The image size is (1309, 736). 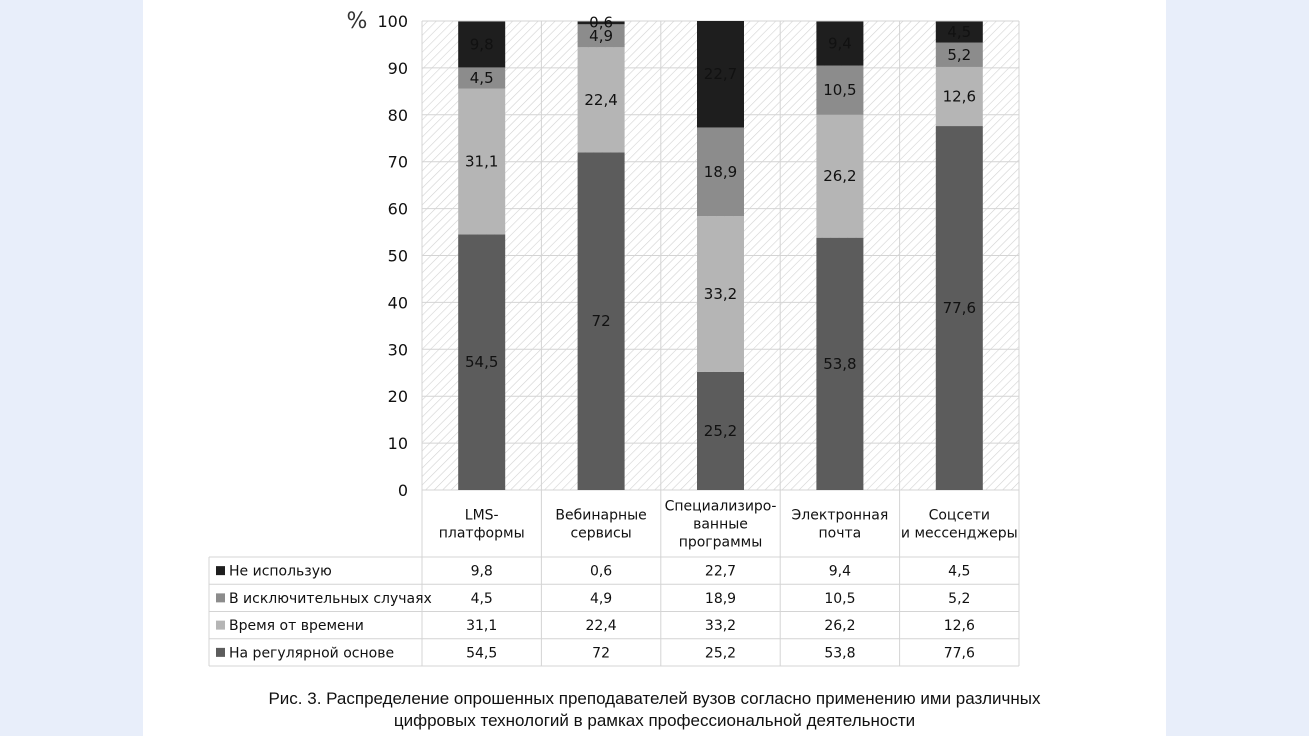 I want to click on data-label-2-3: 22,7, so click(x=720, y=74).